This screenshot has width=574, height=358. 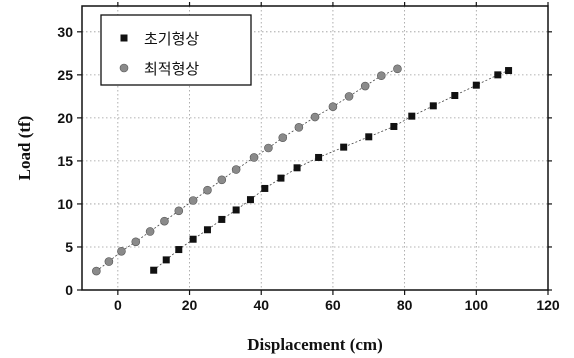 I want to click on x-tick-label: 100, so click(x=477, y=305).